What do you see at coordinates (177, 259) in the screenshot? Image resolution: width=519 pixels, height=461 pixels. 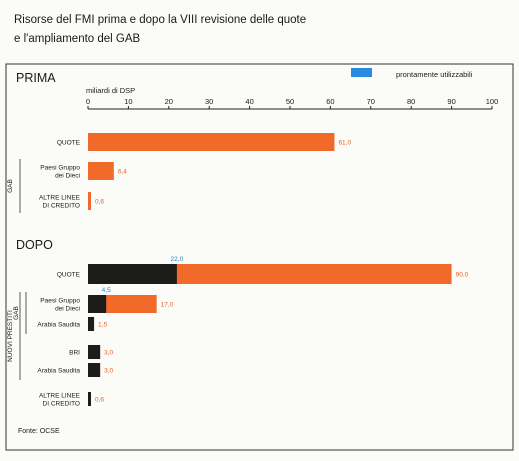 I see `ready-value-label: 22,0` at bounding box center [177, 259].